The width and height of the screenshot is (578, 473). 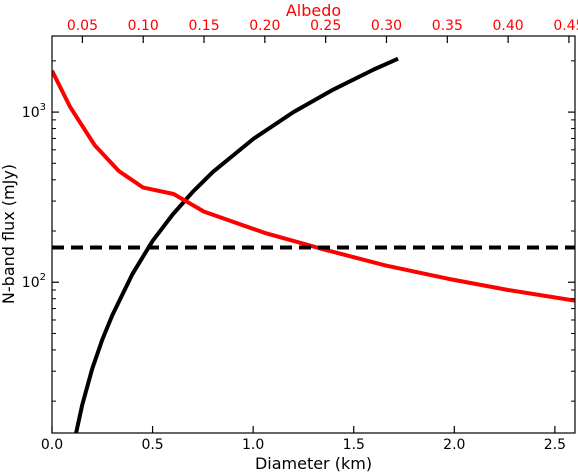 I want to click on x-tick-label: 2.5, so click(x=555, y=445).